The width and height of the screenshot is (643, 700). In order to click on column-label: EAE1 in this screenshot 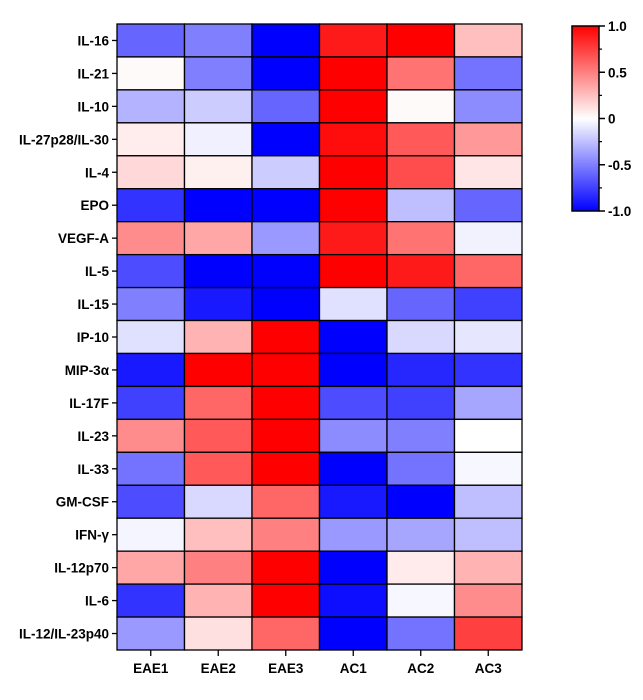, I will do `click(151, 668)`.